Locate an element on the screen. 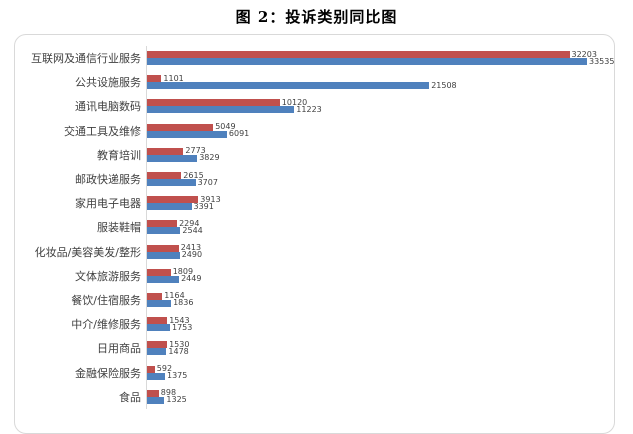 The height and width of the screenshot is (434, 633). bar-group: 1164 1836 is located at coordinates (380, 300).